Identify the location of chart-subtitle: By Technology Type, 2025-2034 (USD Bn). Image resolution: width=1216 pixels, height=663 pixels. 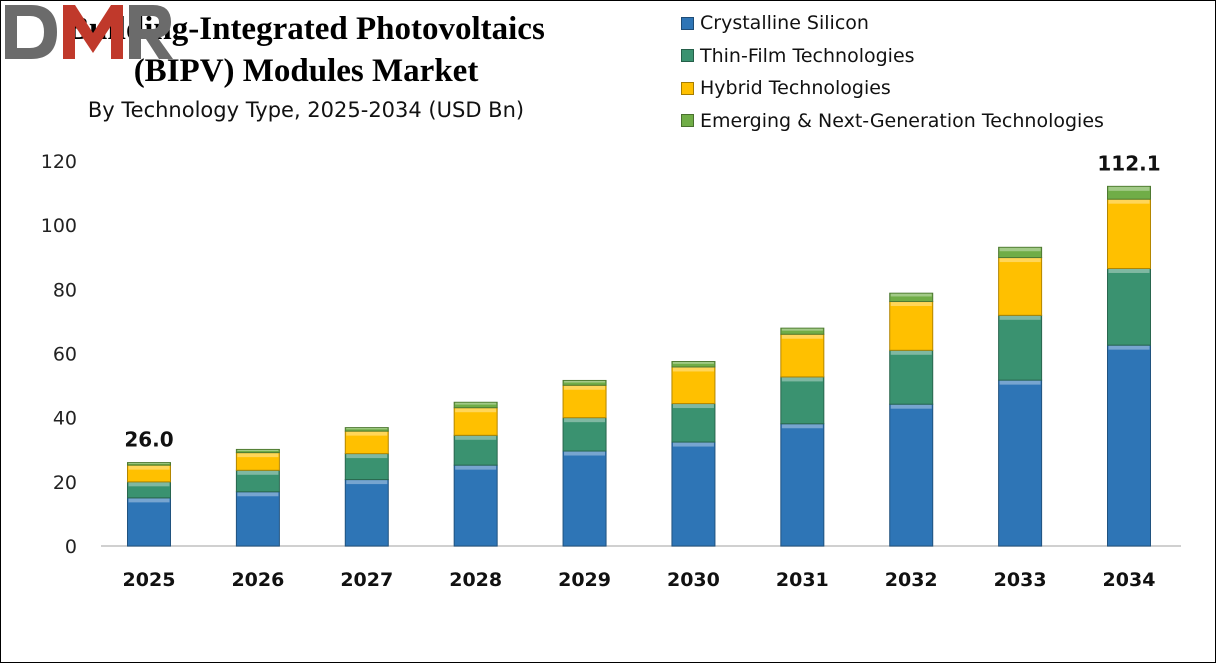
(306, 110).